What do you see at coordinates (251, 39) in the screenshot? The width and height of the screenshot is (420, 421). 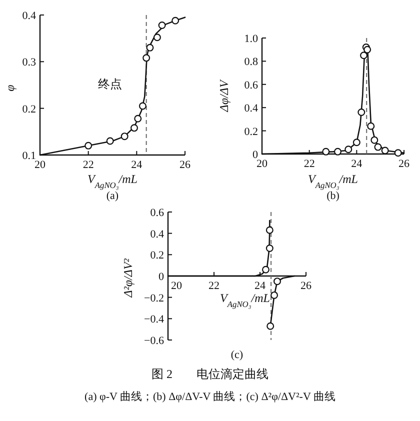 I see `y-tick-label: 1.0` at bounding box center [251, 39].